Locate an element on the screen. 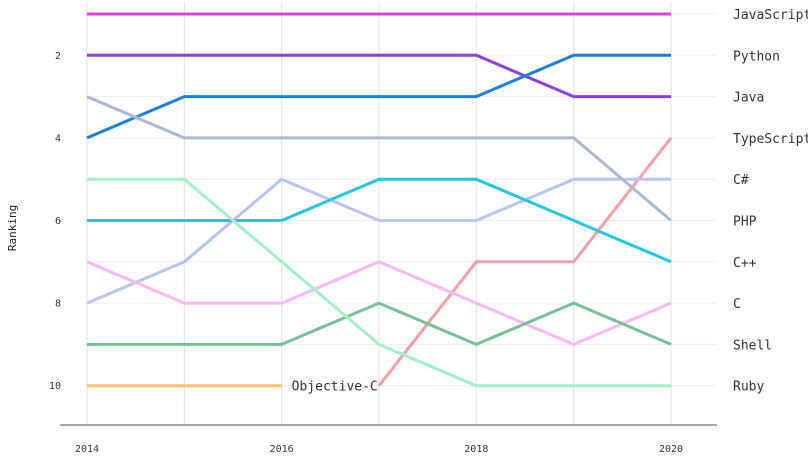  right-label-ruby: Ruby is located at coordinates (748, 387).